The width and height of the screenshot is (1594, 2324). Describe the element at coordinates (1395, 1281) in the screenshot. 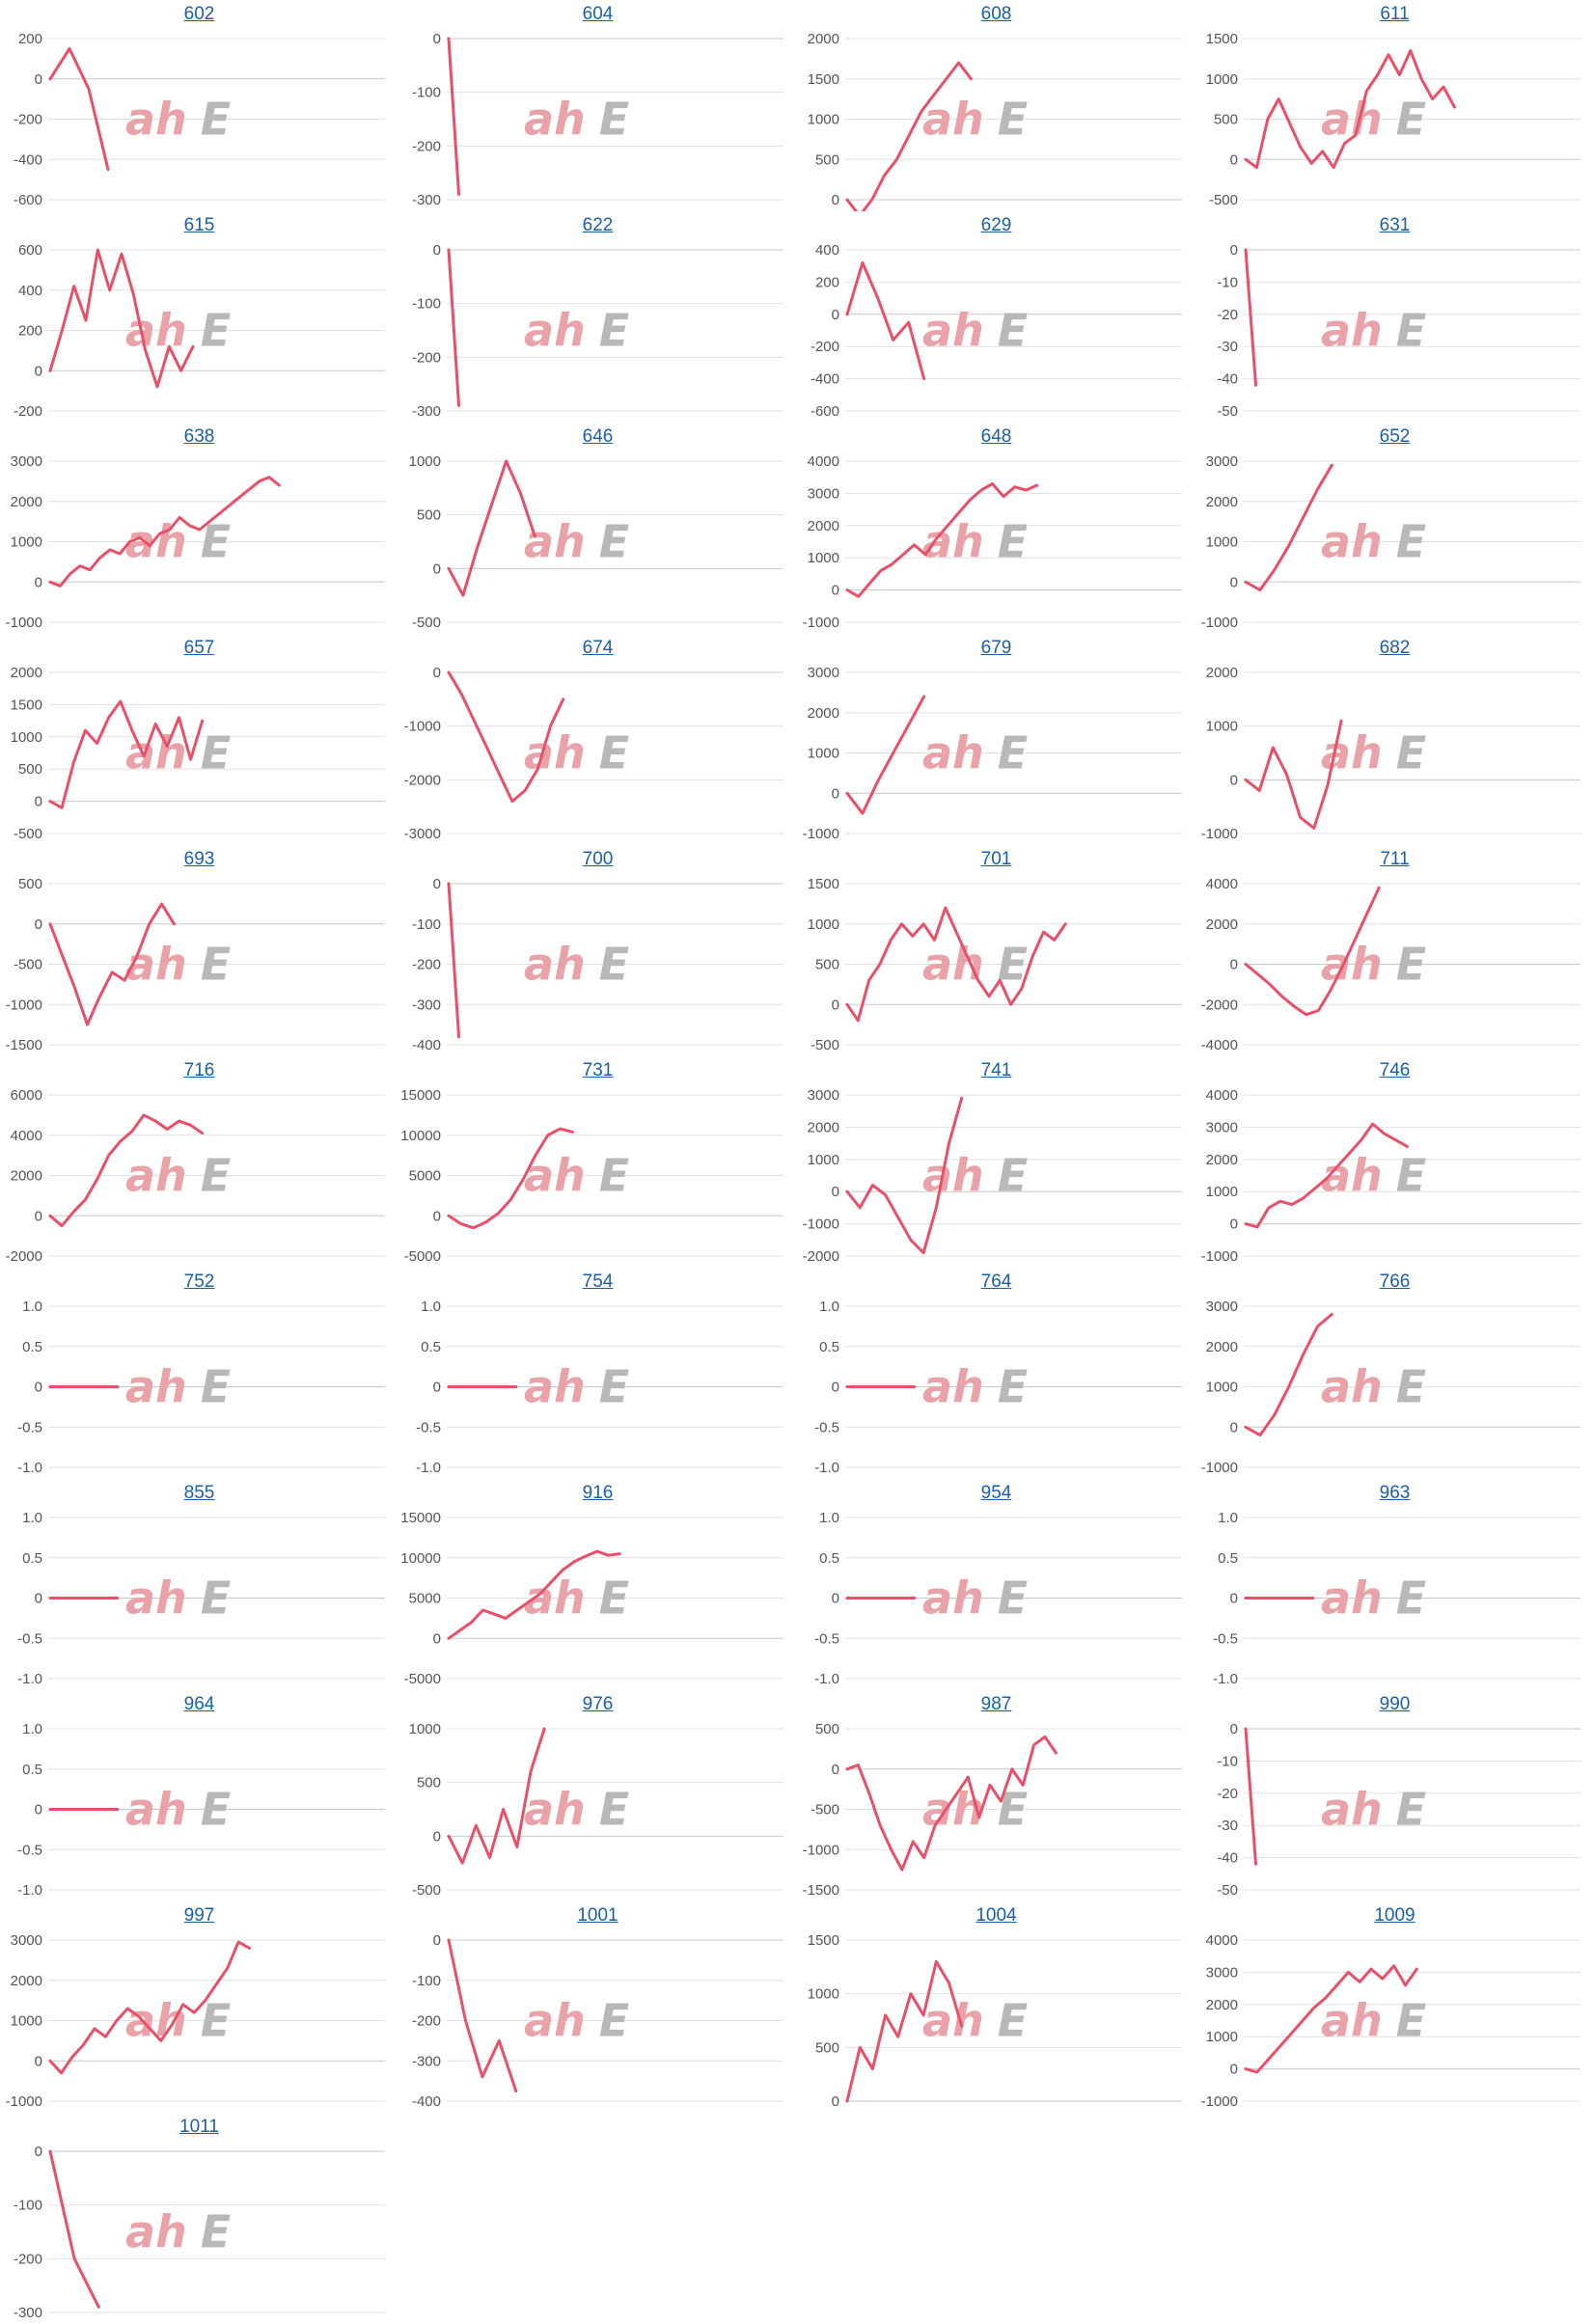

I see `chart-title-link: 766` at that location.